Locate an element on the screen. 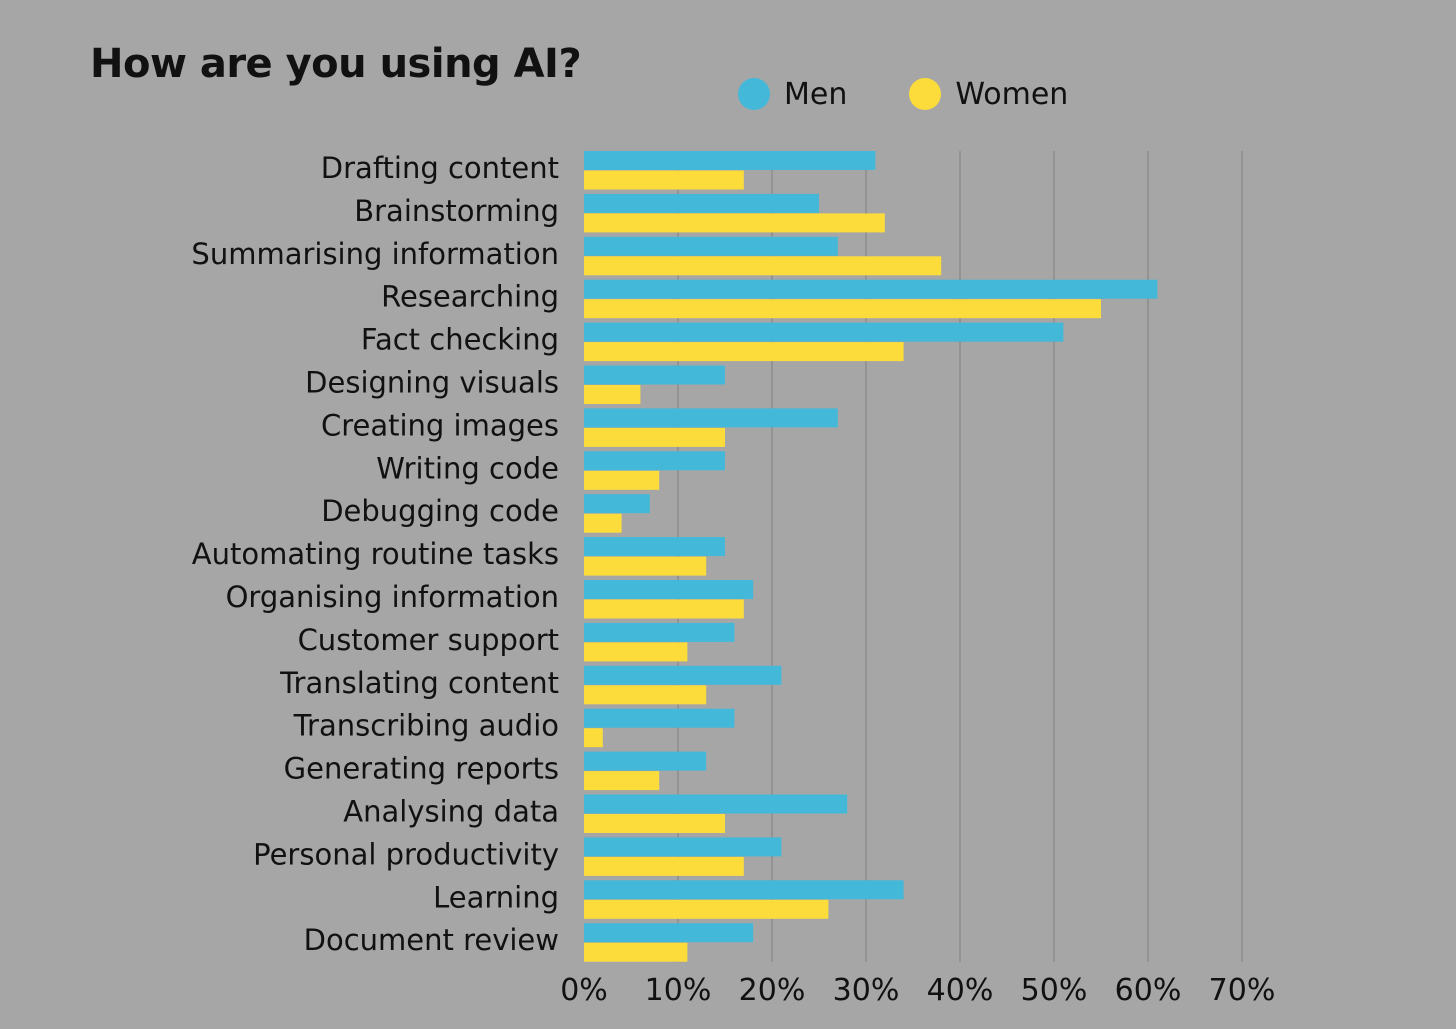 The image size is (1456, 1029). legend-item-women: Women is located at coordinates (988, 94).